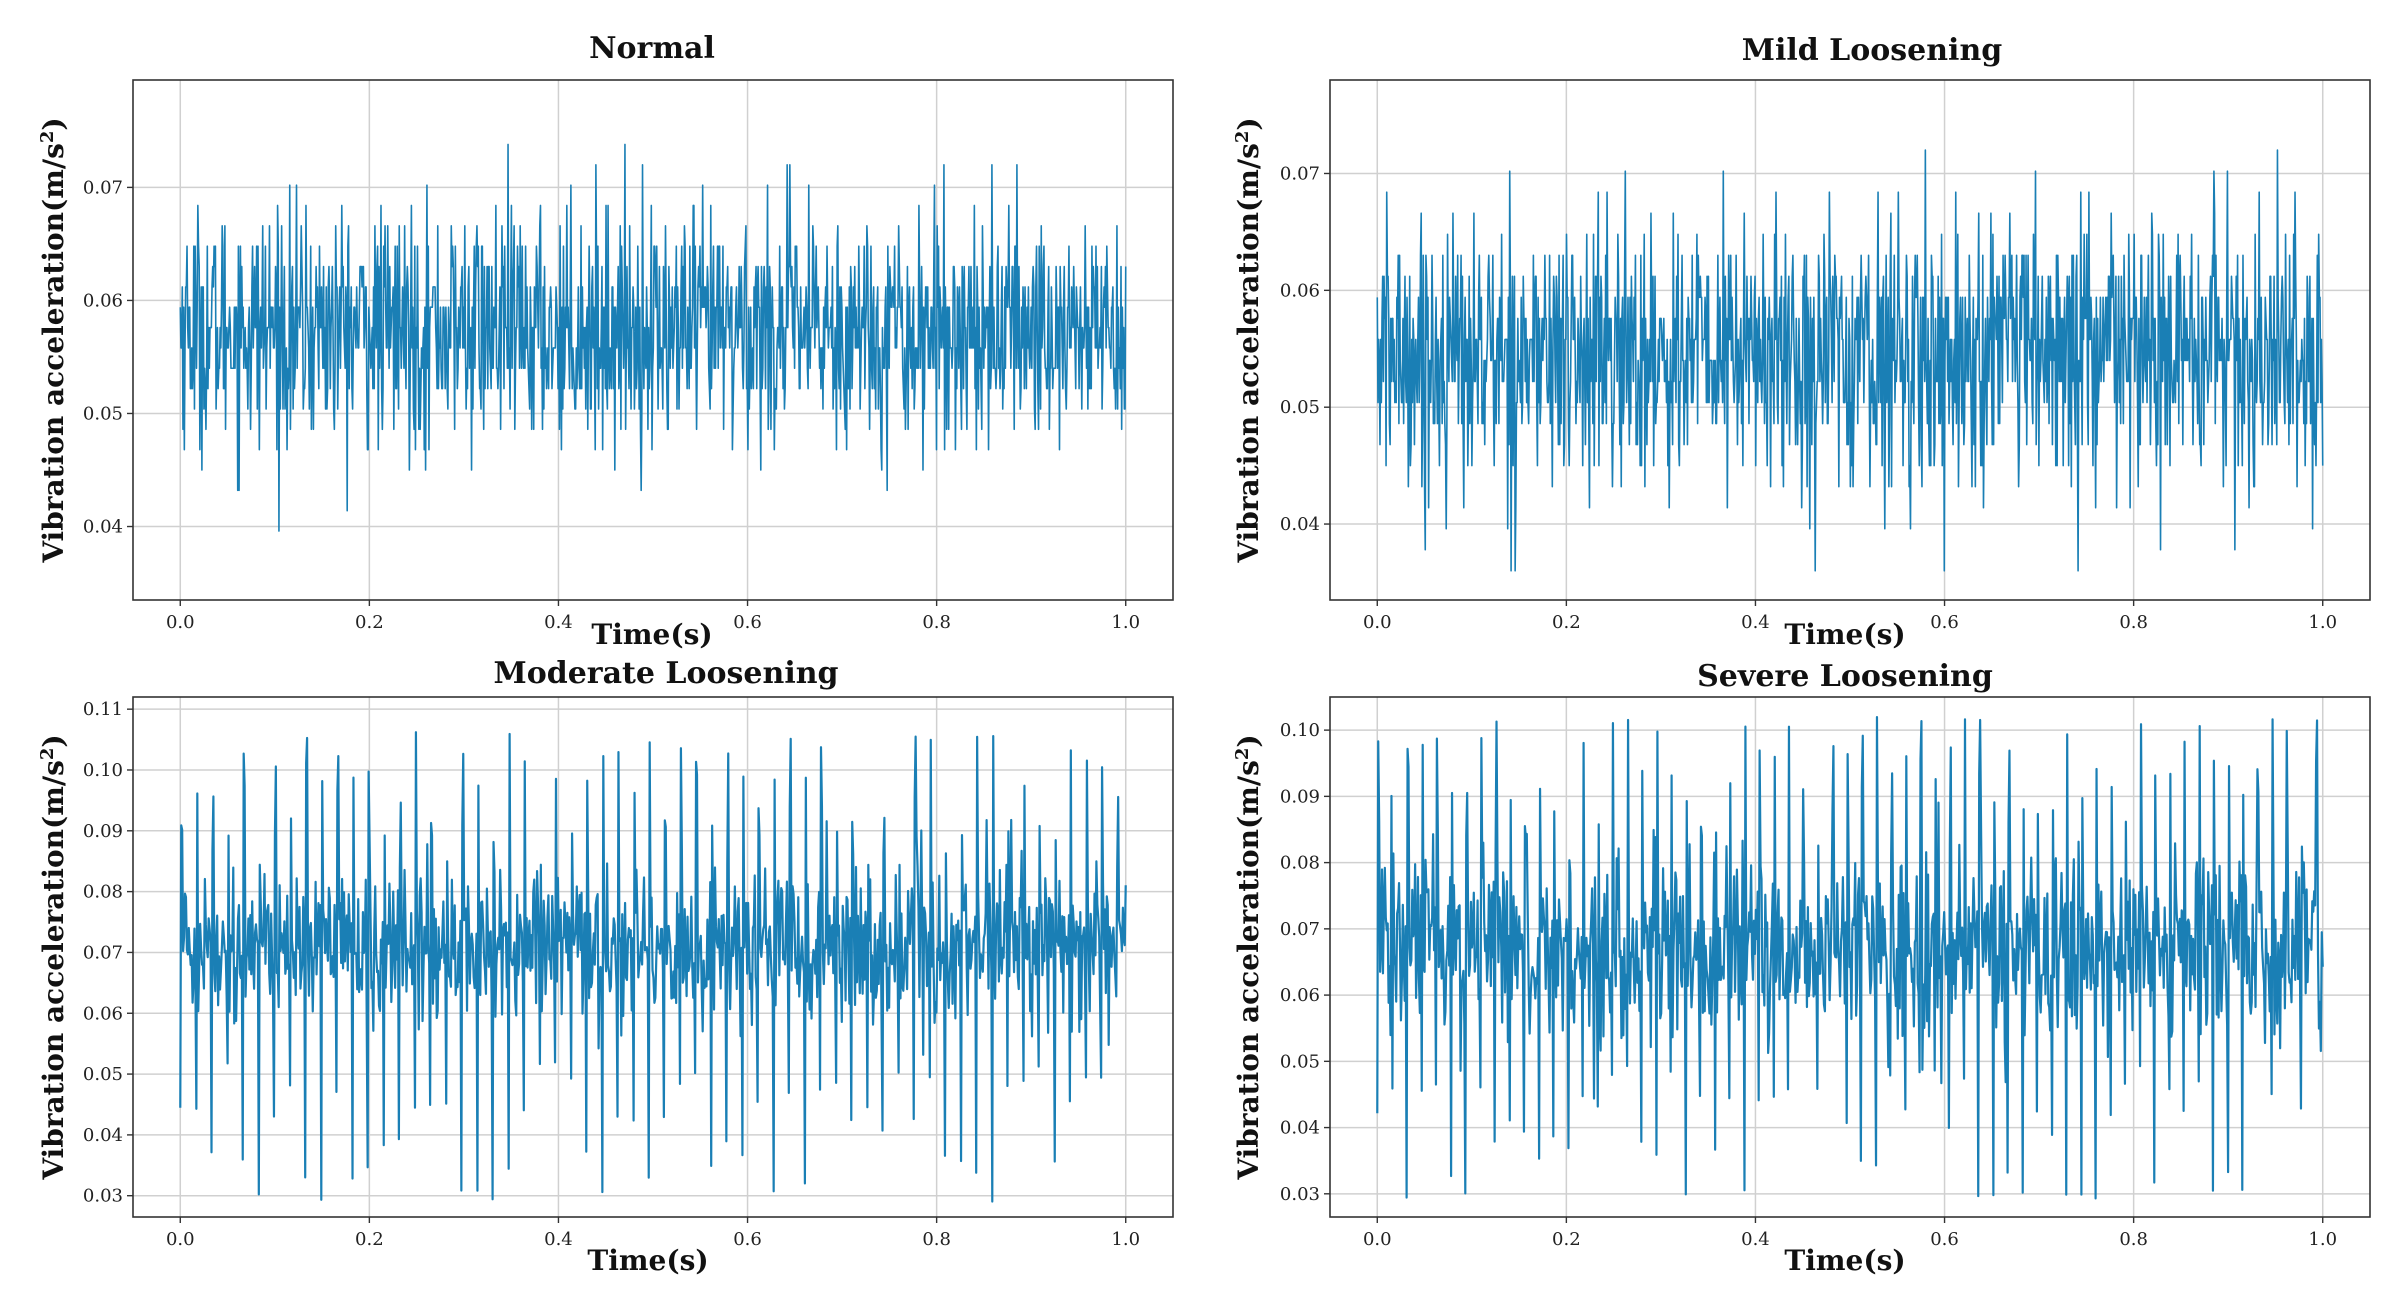  Describe the element at coordinates (666, 673) in the screenshot. I see `chart-title: Moderate Loosening` at that location.